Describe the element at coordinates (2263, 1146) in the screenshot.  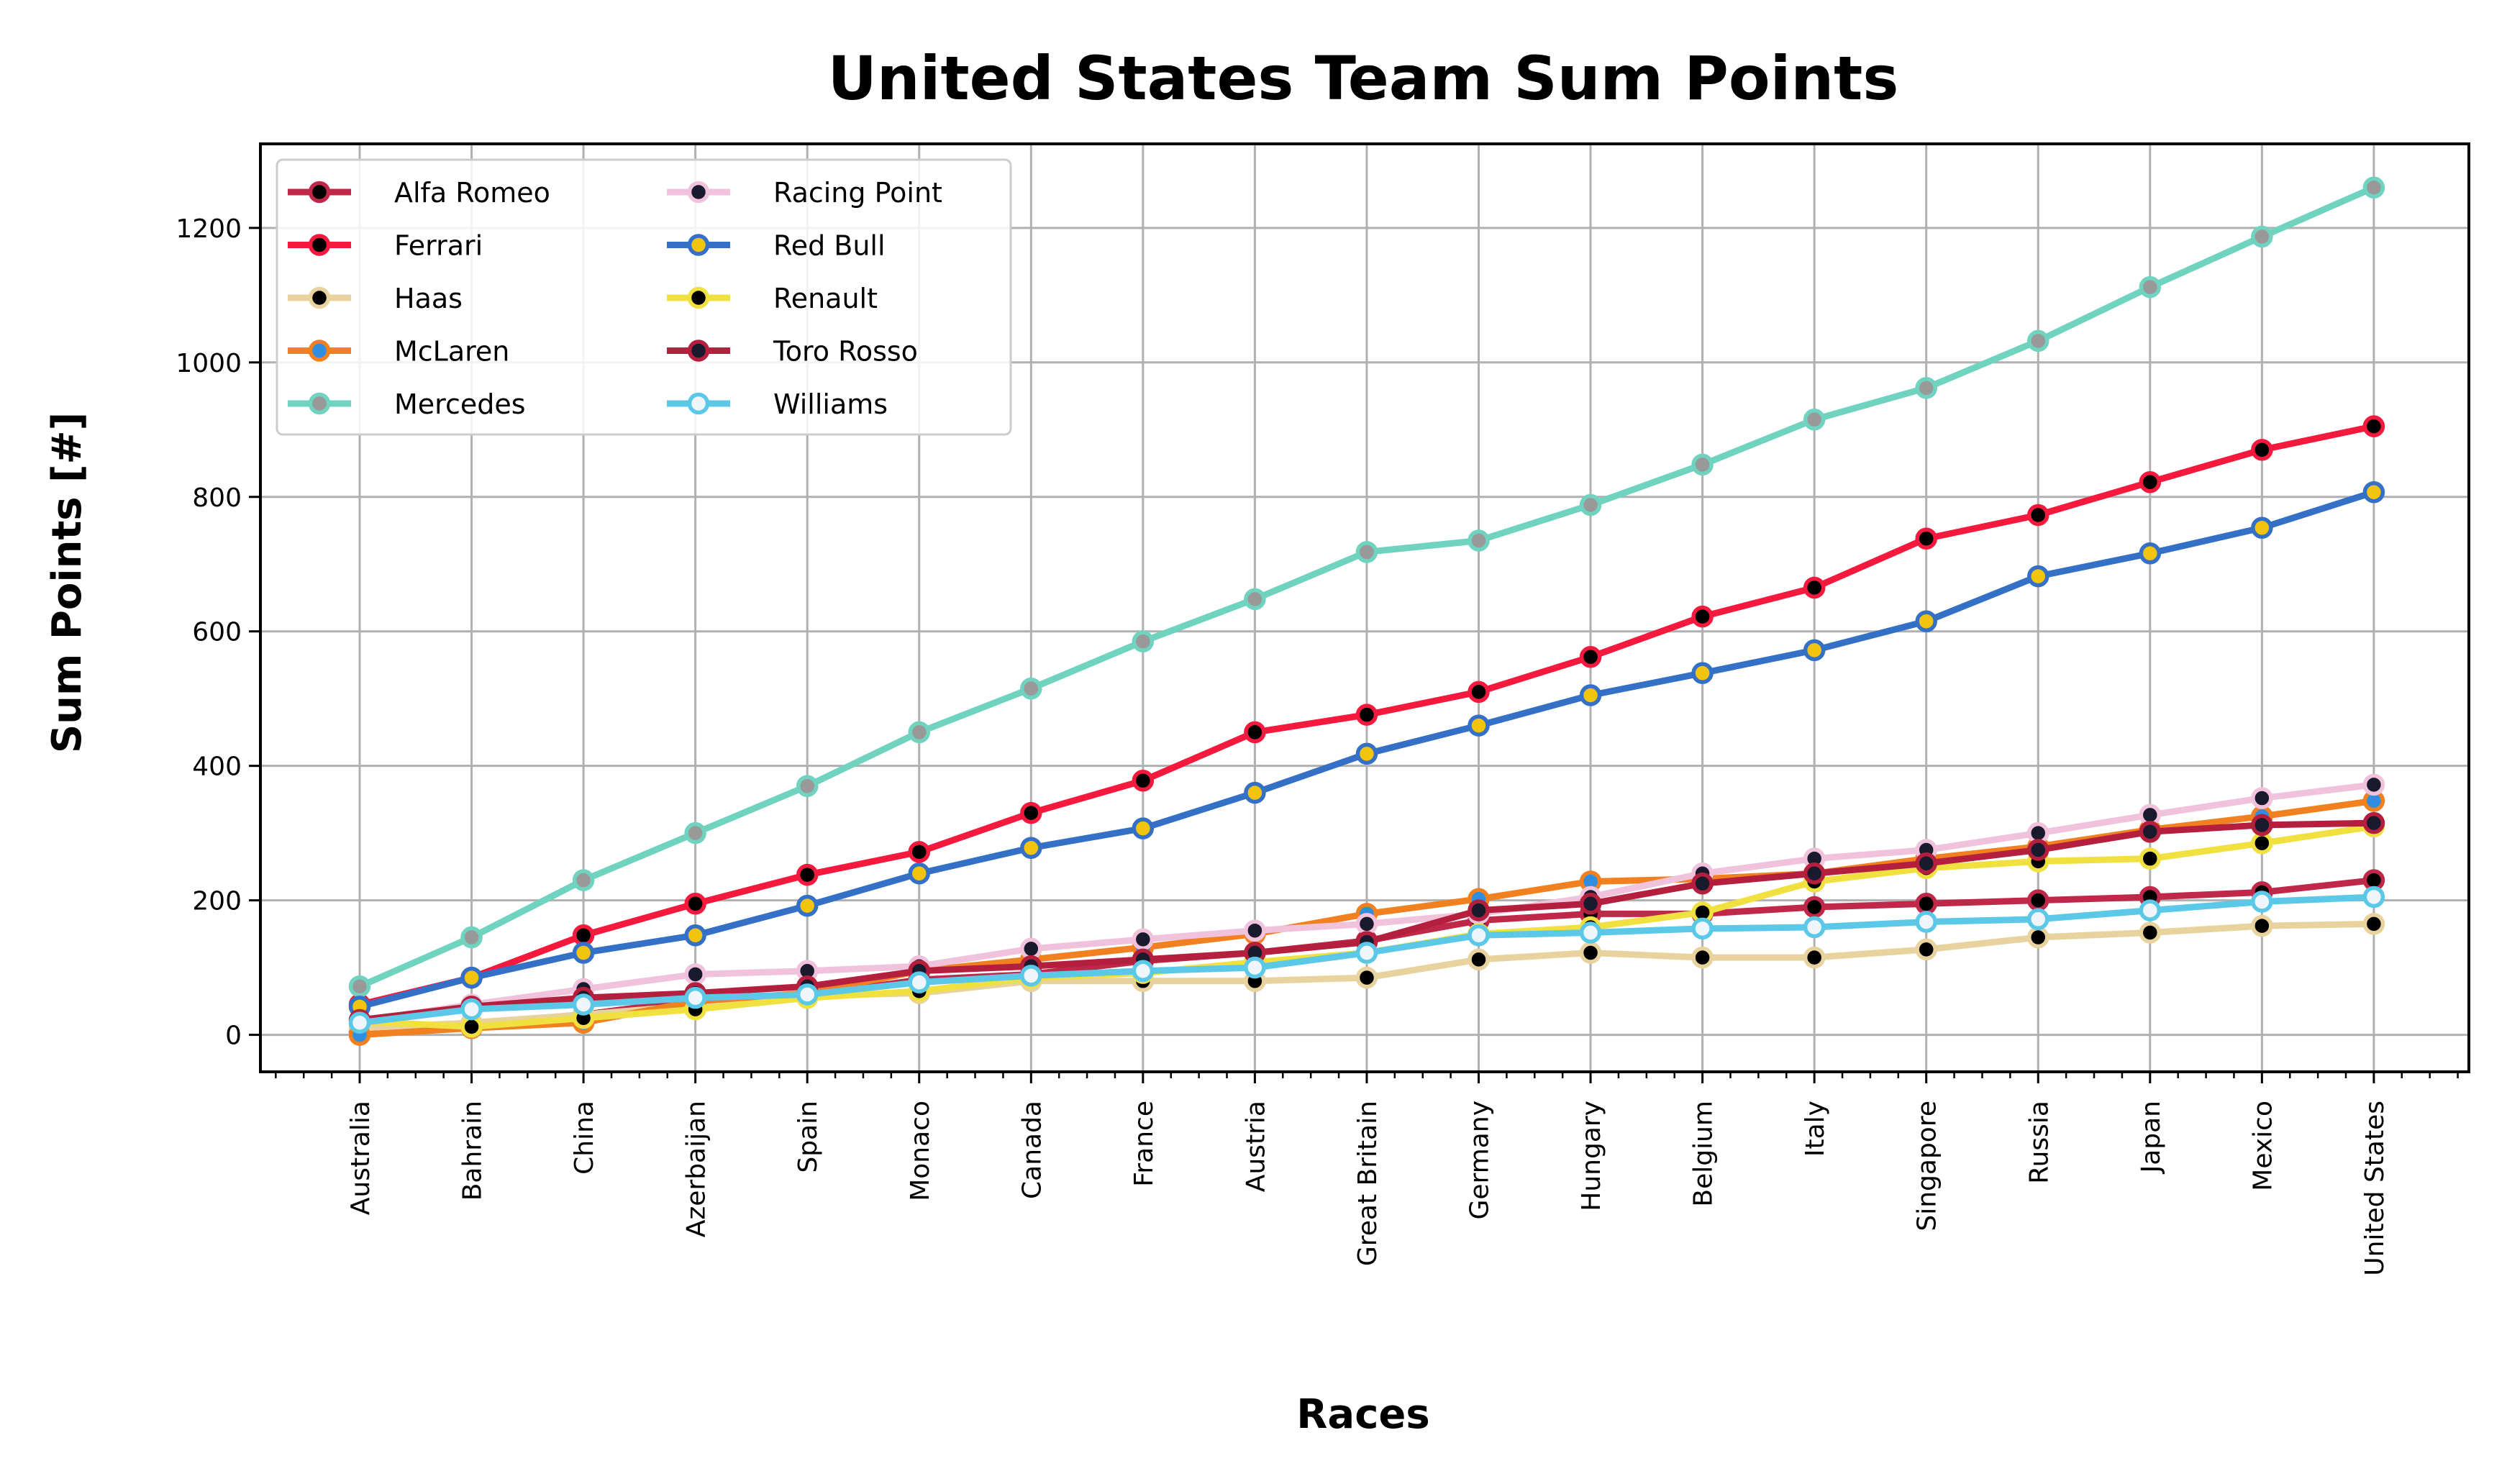
I see `x-tick-label: Mexico` at that location.